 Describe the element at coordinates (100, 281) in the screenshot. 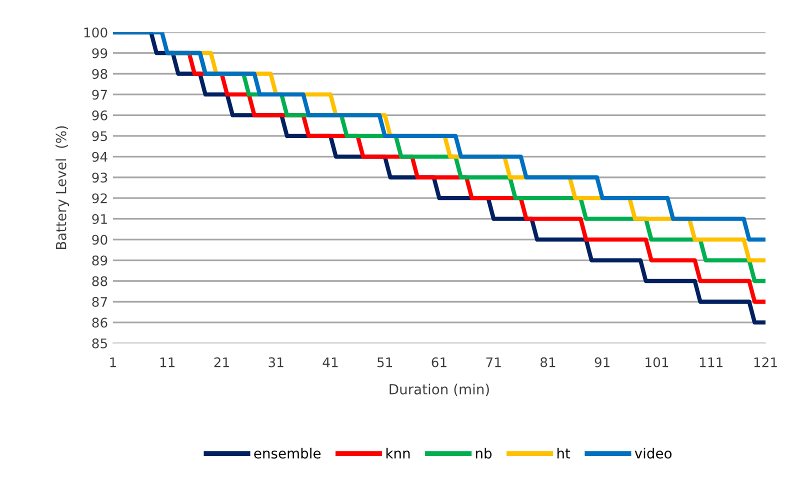

I see `y-tick-label: 88` at that location.